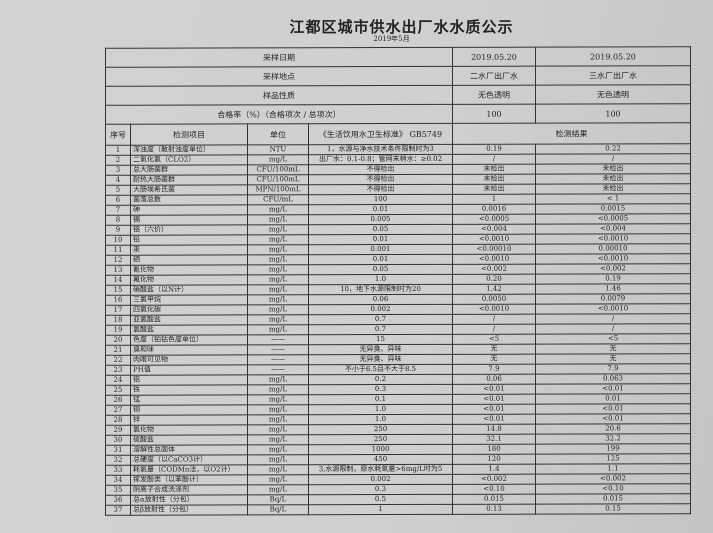  I want to click on cell-no: 21, so click(118, 350).